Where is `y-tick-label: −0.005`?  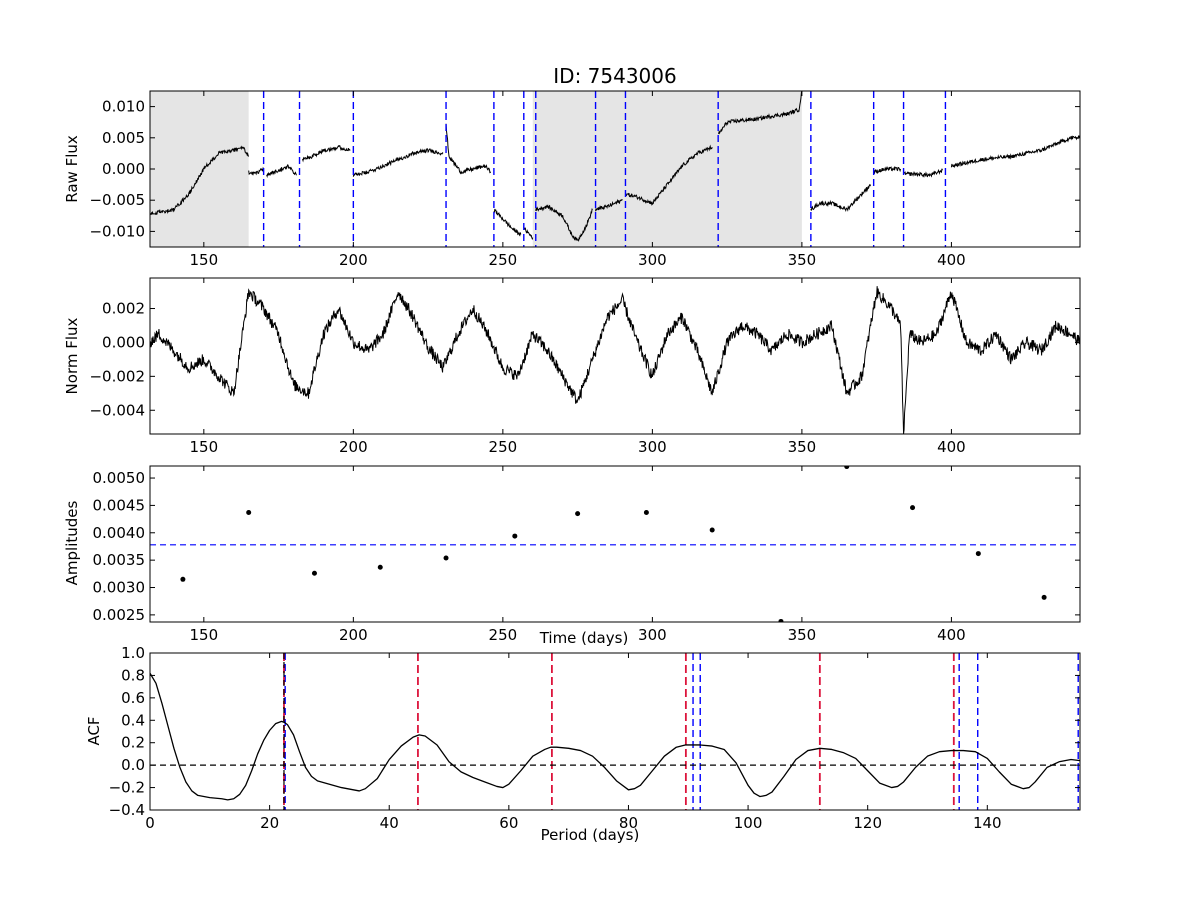 y-tick-label: −0.005 is located at coordinates (117, 200).